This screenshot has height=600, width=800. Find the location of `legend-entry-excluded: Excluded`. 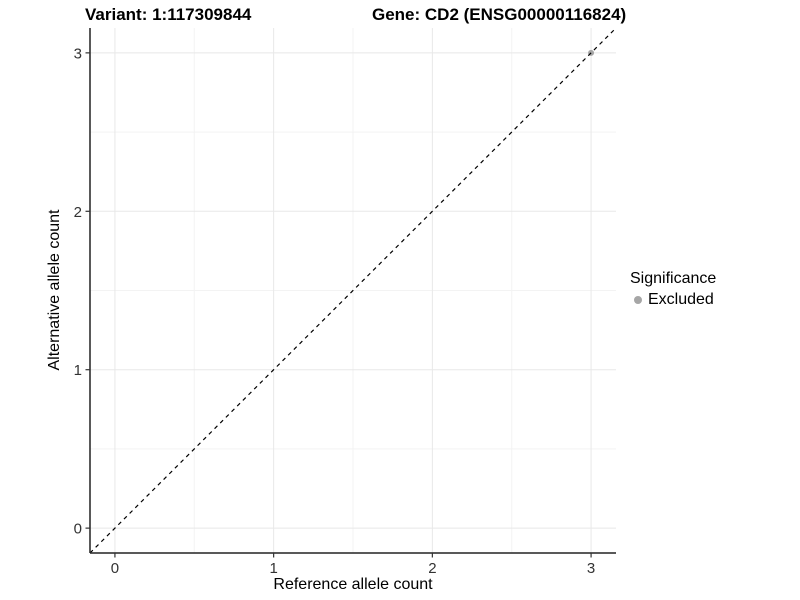

legend-entry-excluded: Excluded is located at coordinates (673, 300).